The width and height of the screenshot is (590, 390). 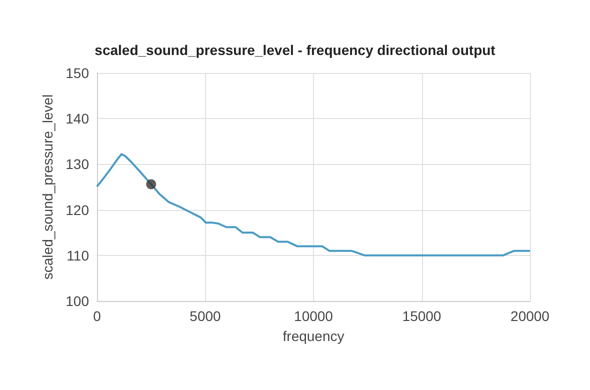 I want to click on x-tick-label: 5000, so click(x=206, y=316).